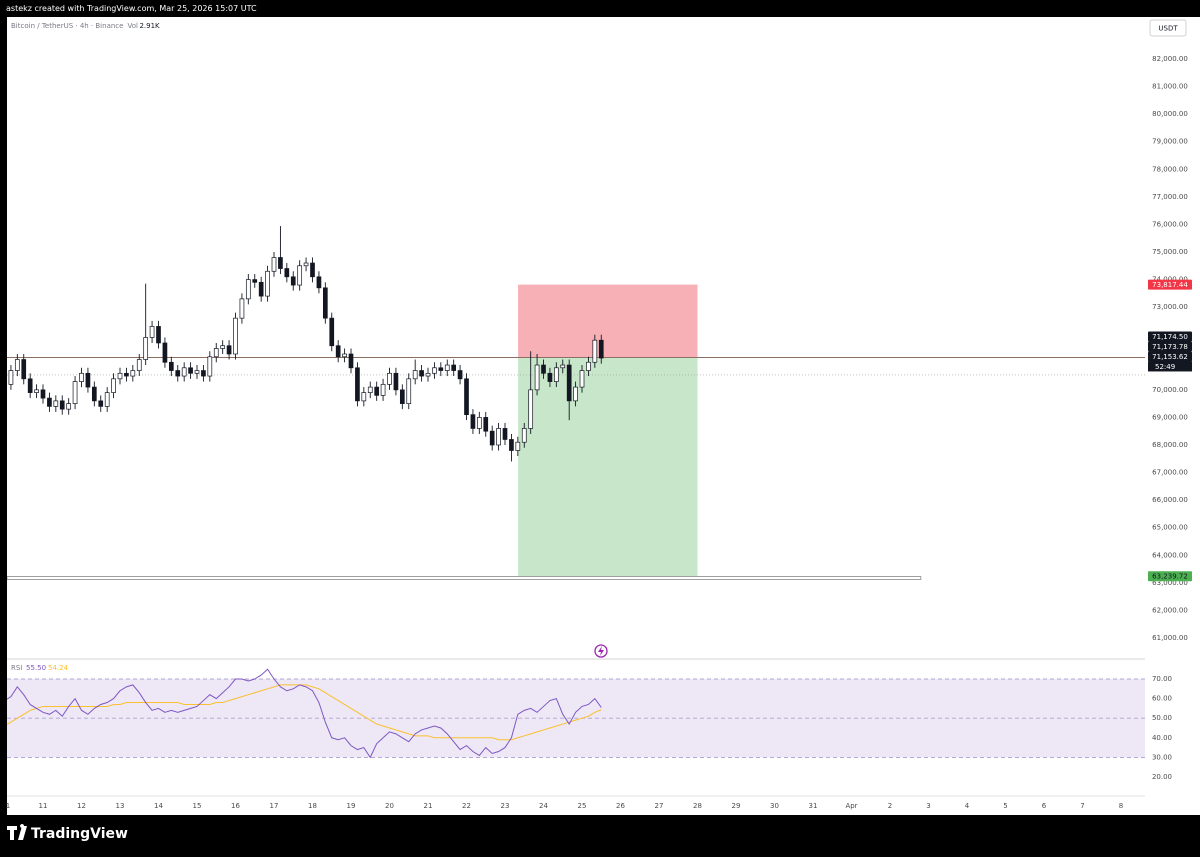 This screenshot has height=857, width=1200. I want to click on rsi-legend: RSI 55.50 54.24, so click(40, 668).